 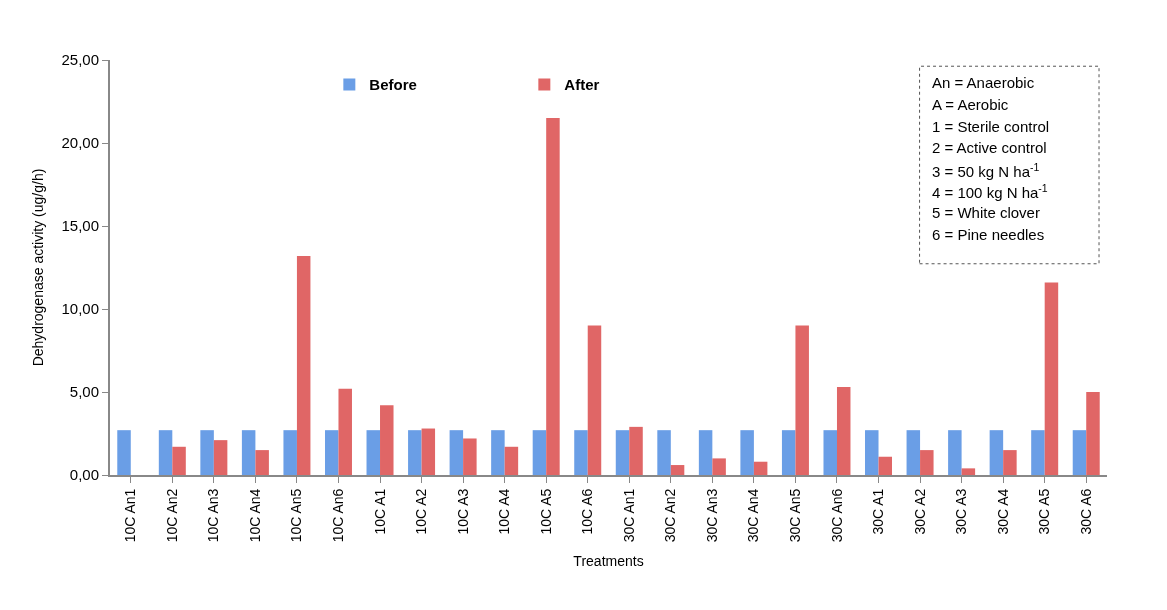 What do you see at coordinates (970, 104) in the screenshot?
I see `annotation: A = Aerobic` at bounding box center [970, 104].